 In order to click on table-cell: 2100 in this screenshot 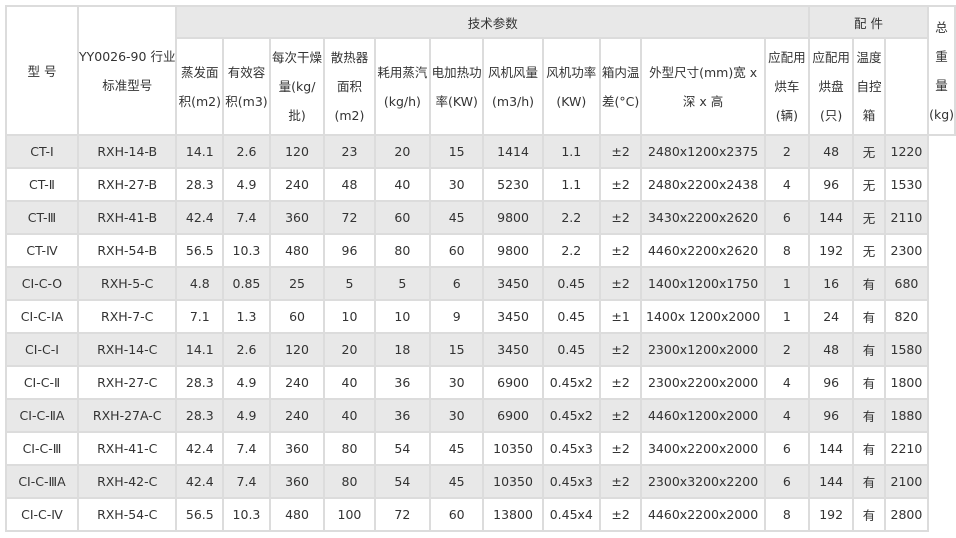, I will do `click(906, 481)`.